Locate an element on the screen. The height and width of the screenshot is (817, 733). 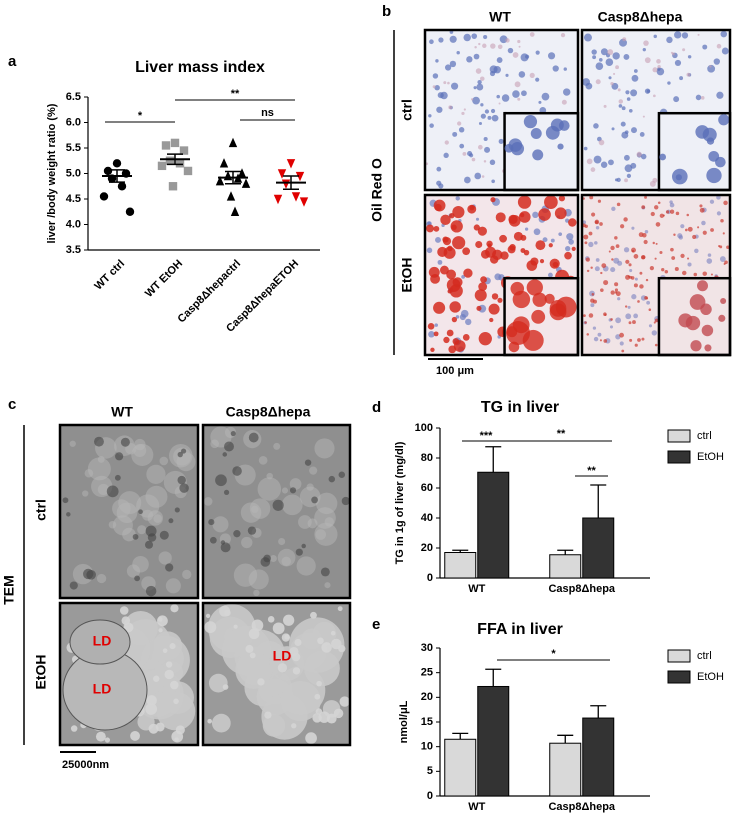
legend-label: EtOH is located at coordinates (710, 677).